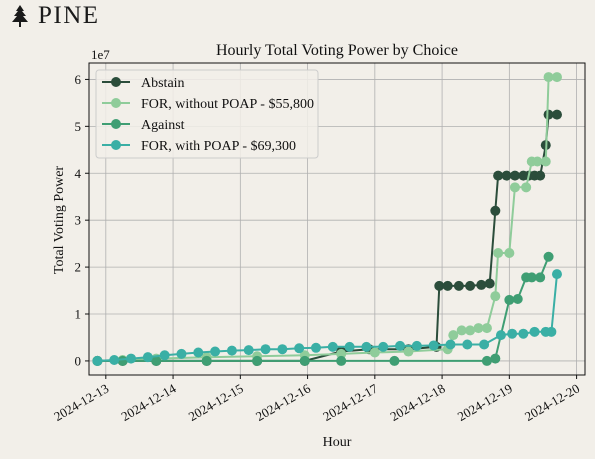  What do you see at coordinates (78, 173) in the screenshot?
I see `y-tick-label: 4` at bounding box center [78, 173].